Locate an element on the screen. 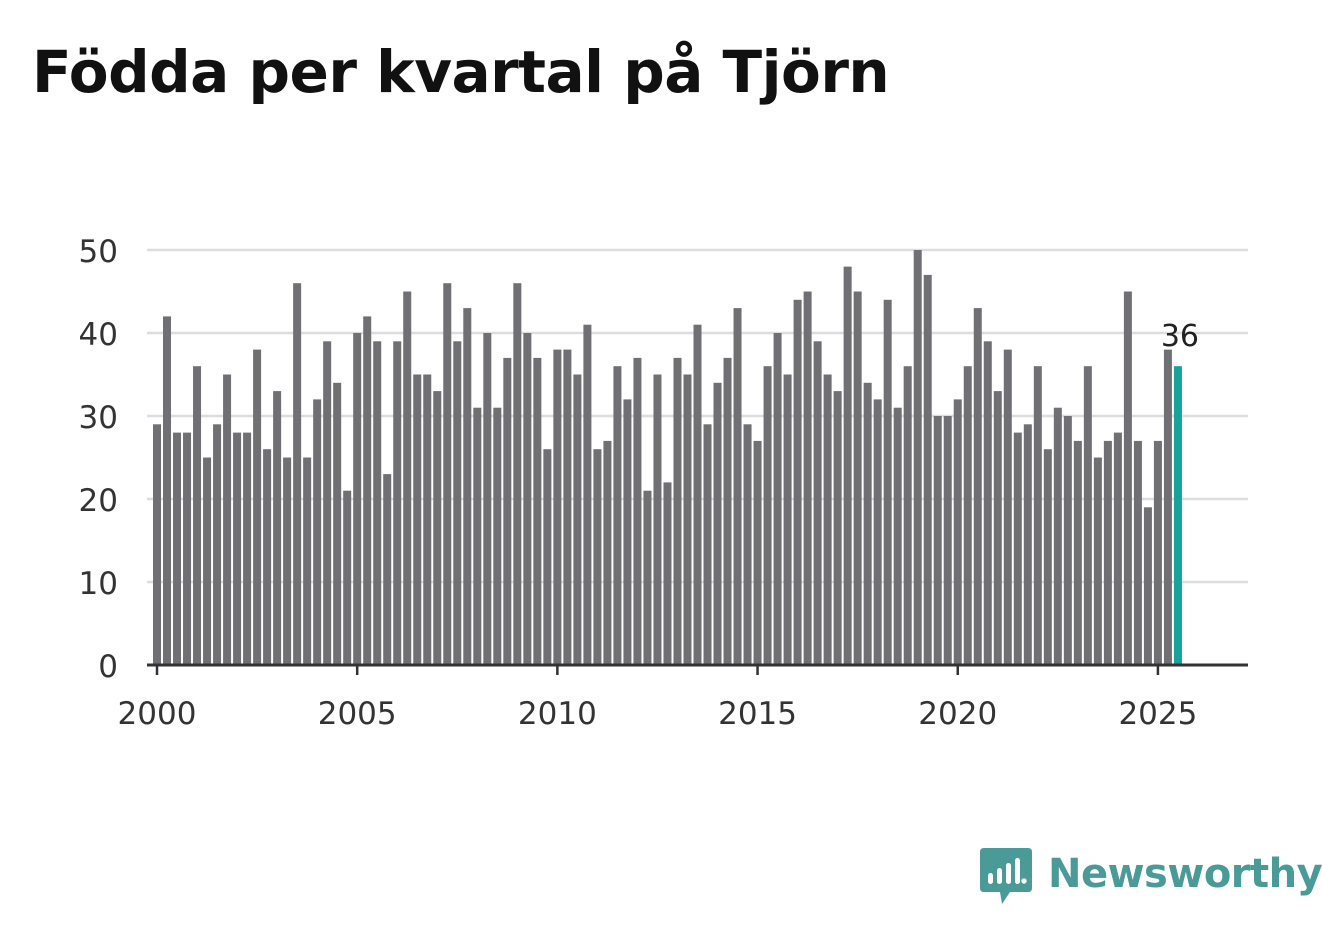 The width and height of the screenshot is (1322, 939). y-tick-label: 0 is located at coordinates (108, 667).